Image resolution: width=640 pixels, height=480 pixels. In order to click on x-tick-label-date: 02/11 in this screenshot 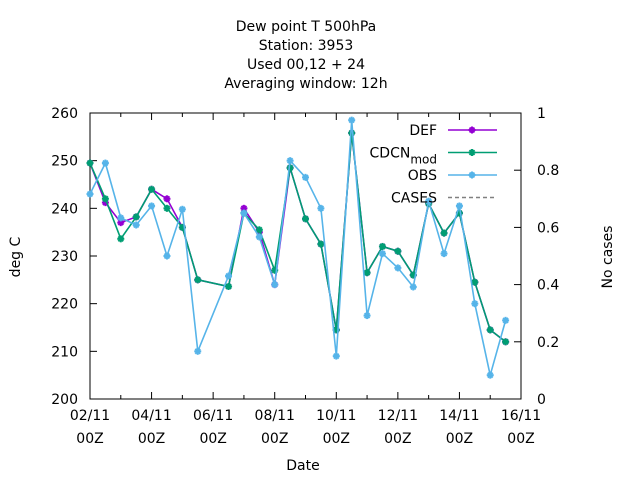, I will do `click(90, 416)`.